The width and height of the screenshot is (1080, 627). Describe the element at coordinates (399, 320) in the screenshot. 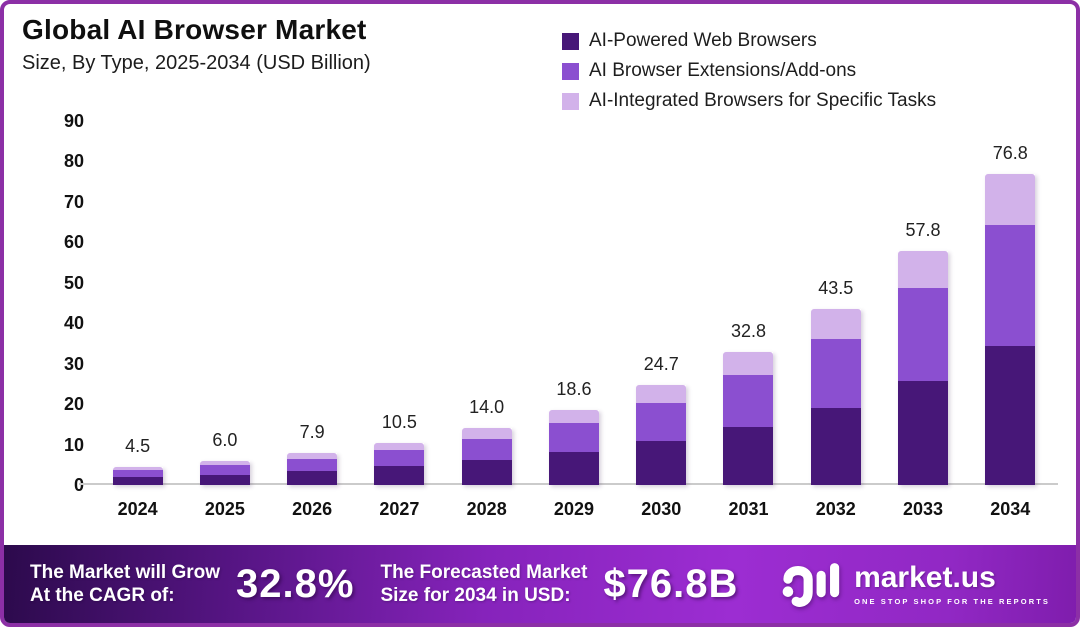

I see `bar-group-2027: 10.5 2027` at that location.